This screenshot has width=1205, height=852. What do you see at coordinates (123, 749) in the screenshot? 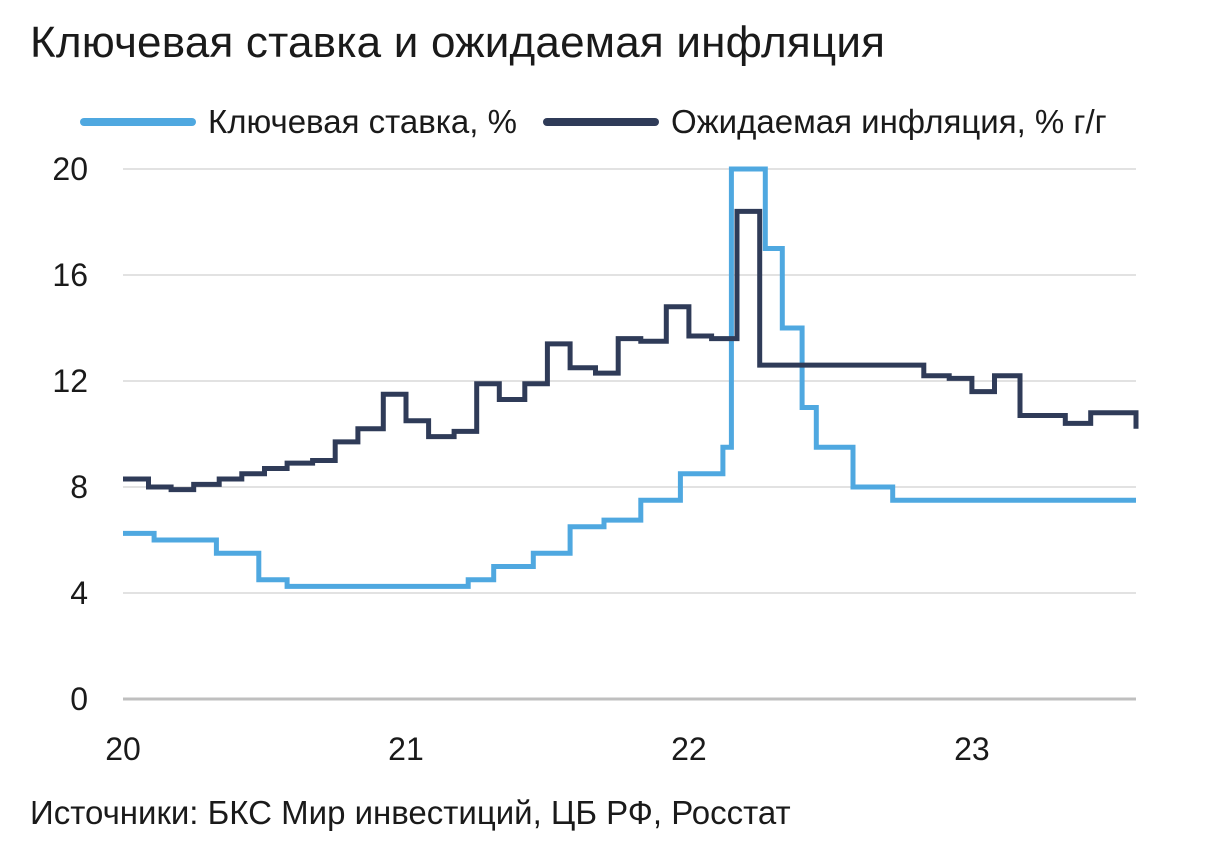
I see `x-tick-label: 20` at bounding box center [123, 749].